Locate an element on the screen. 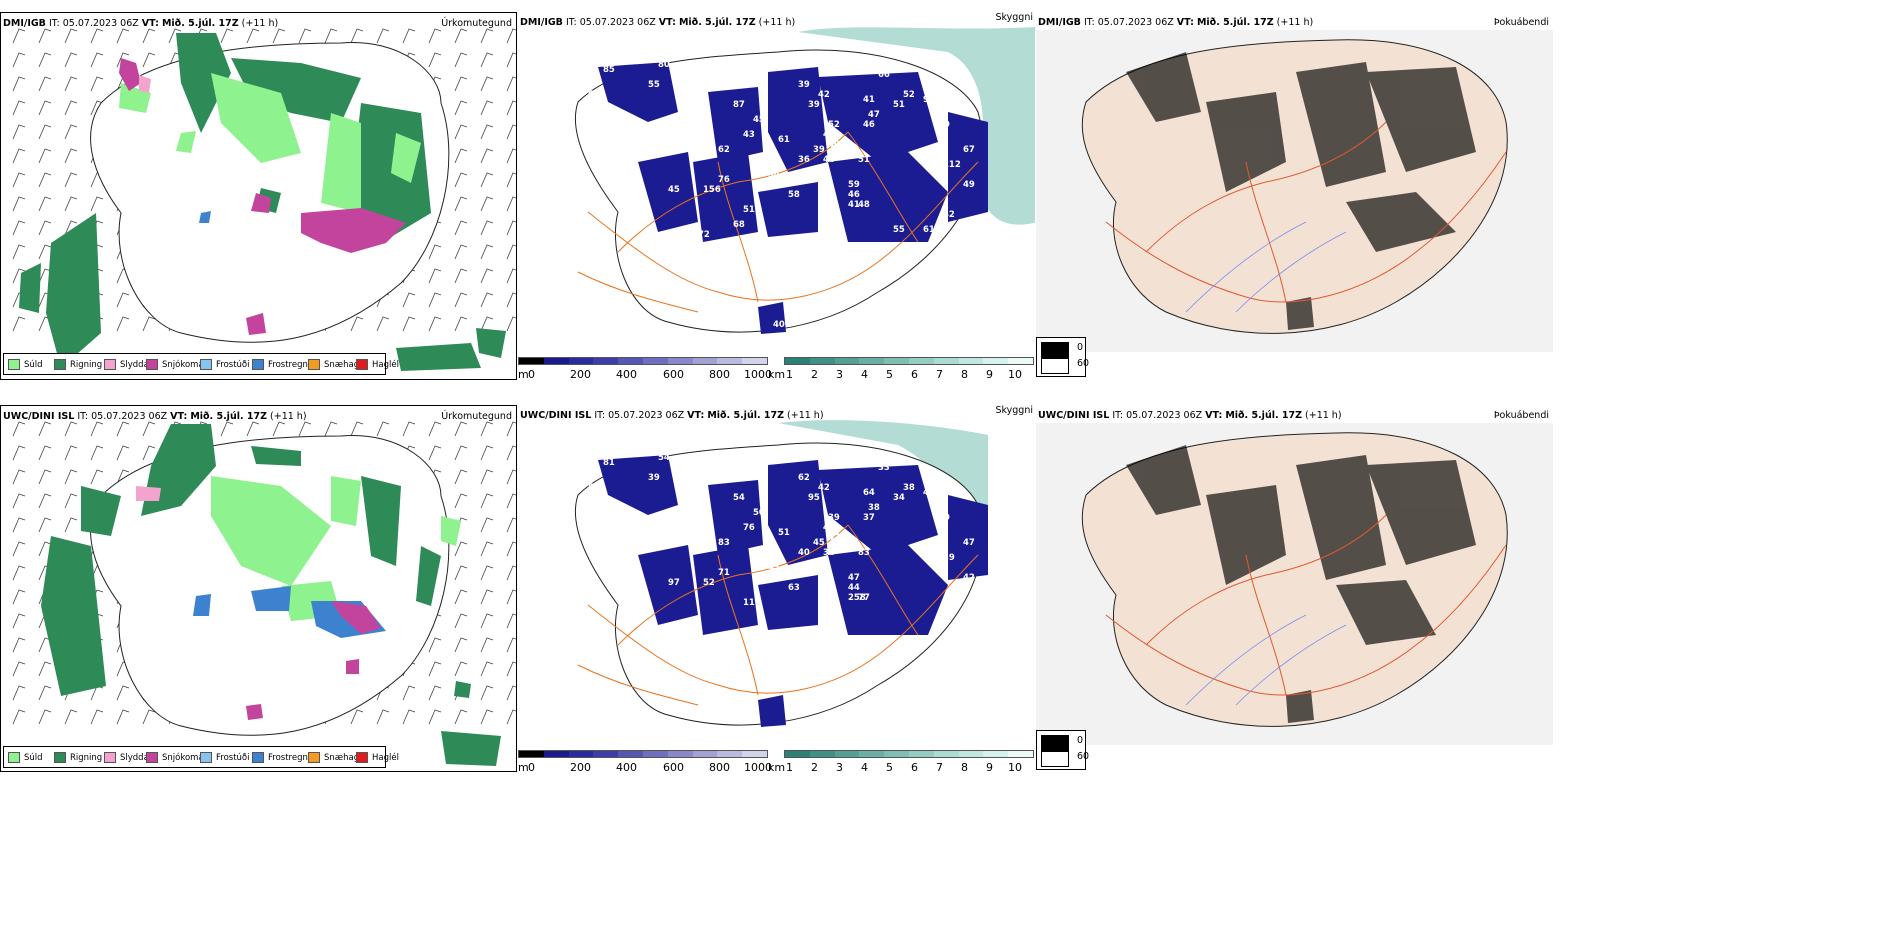 This screenshot has width=1900, height=950. visibility-tick: 4 is located at coordinates (864, 767).